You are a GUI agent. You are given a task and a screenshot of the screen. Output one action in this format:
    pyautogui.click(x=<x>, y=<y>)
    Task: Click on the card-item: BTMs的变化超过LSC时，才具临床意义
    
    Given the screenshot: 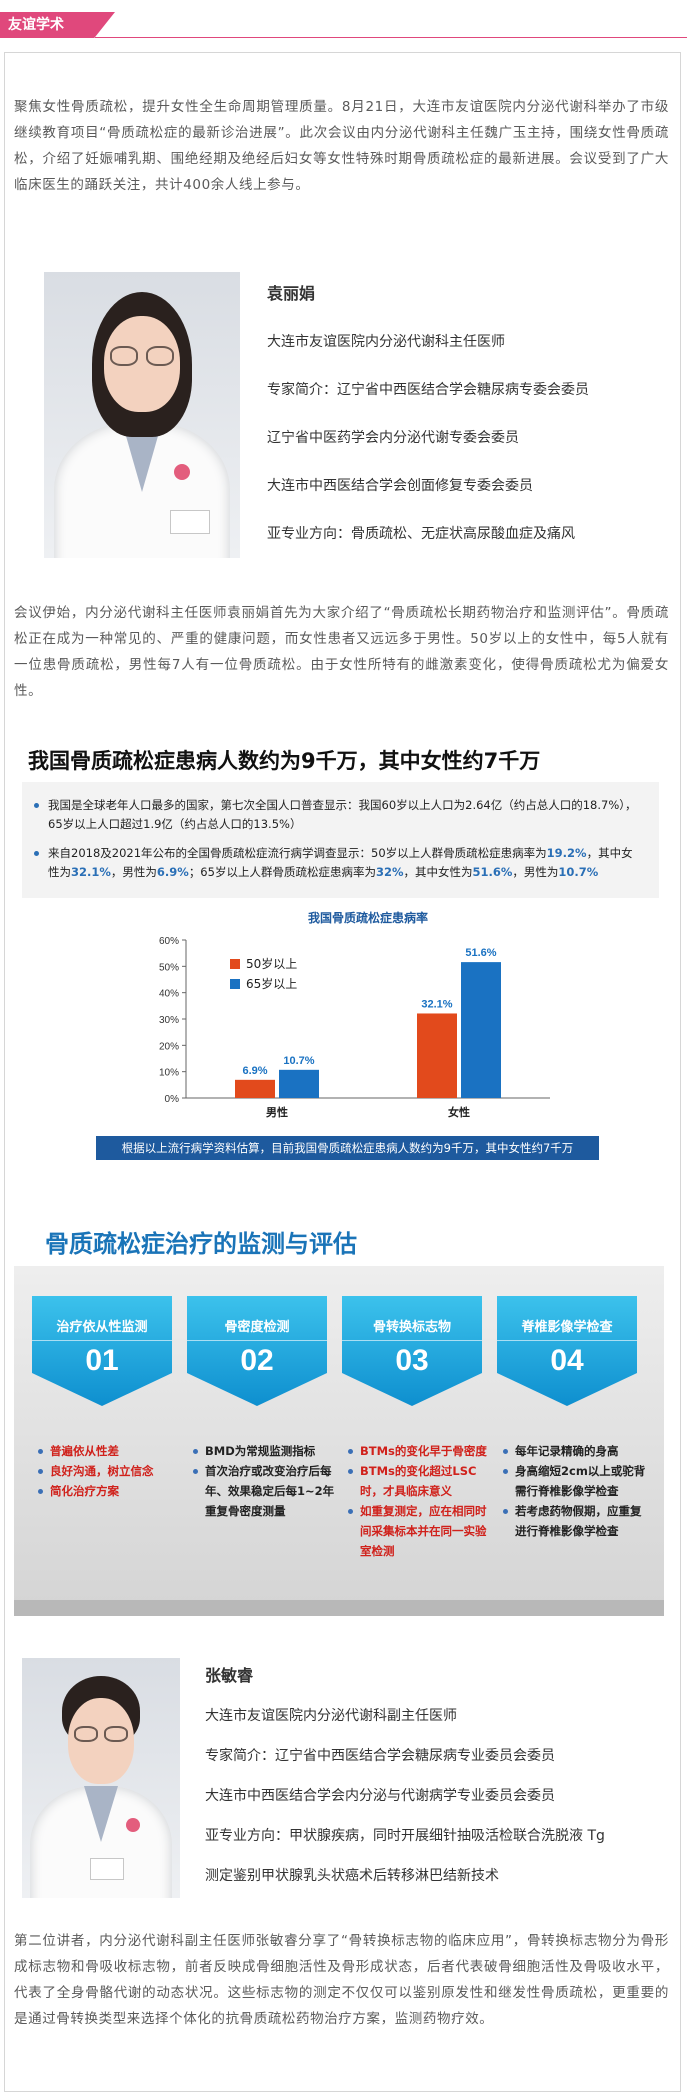 What is the action you would take?
    pyautogui.click(x=422, y=1481)
    